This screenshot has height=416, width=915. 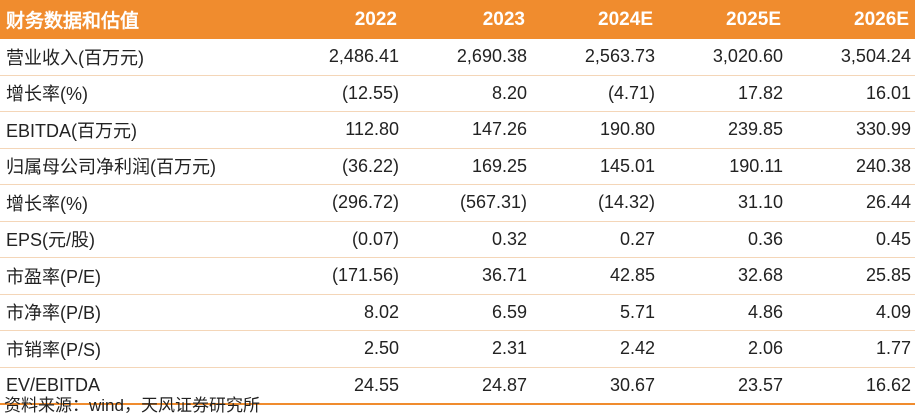 I want to click on table-cell: 8.20, so click(x=467, y=93).